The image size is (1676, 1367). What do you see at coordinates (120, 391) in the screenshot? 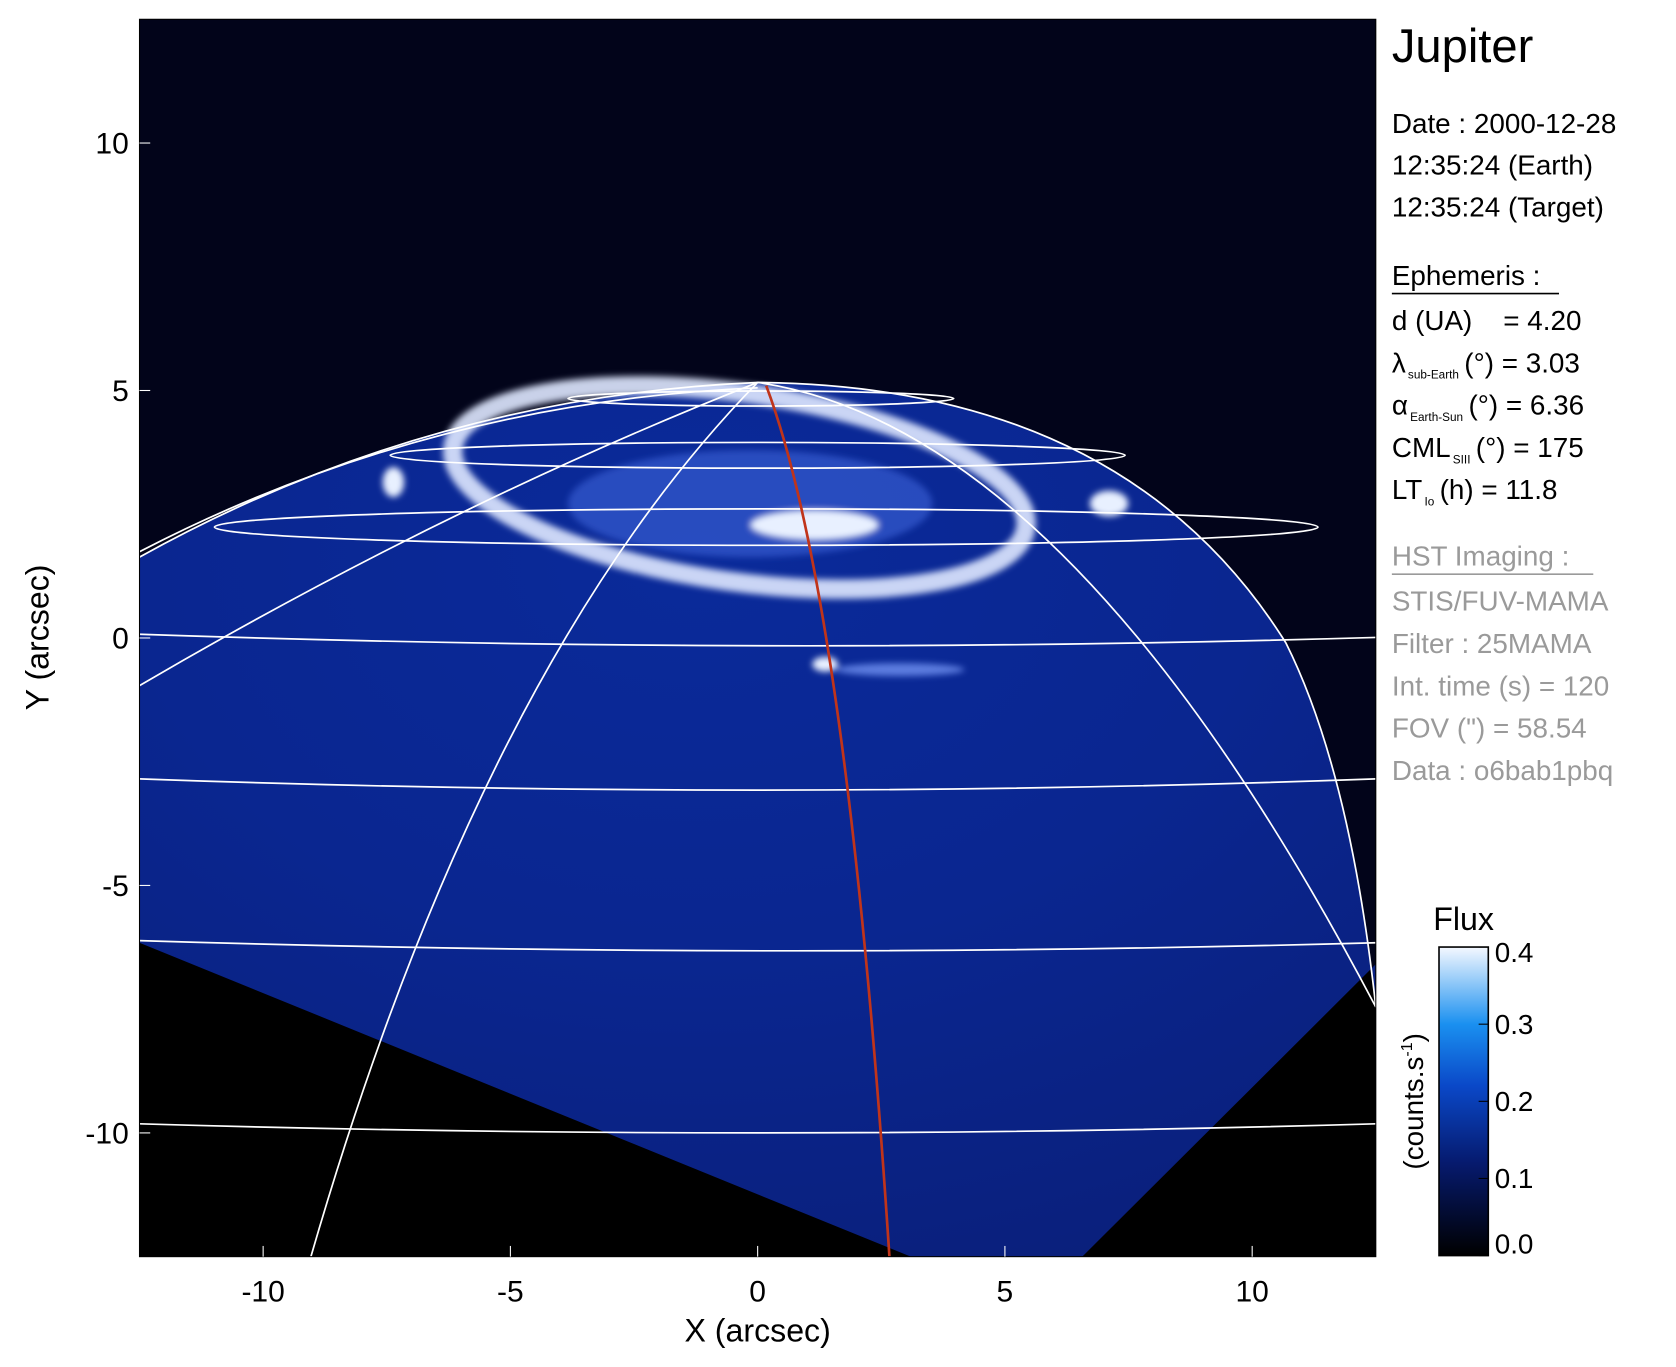
I see `y-tick-label: 5` at bounding box center [120, 391].